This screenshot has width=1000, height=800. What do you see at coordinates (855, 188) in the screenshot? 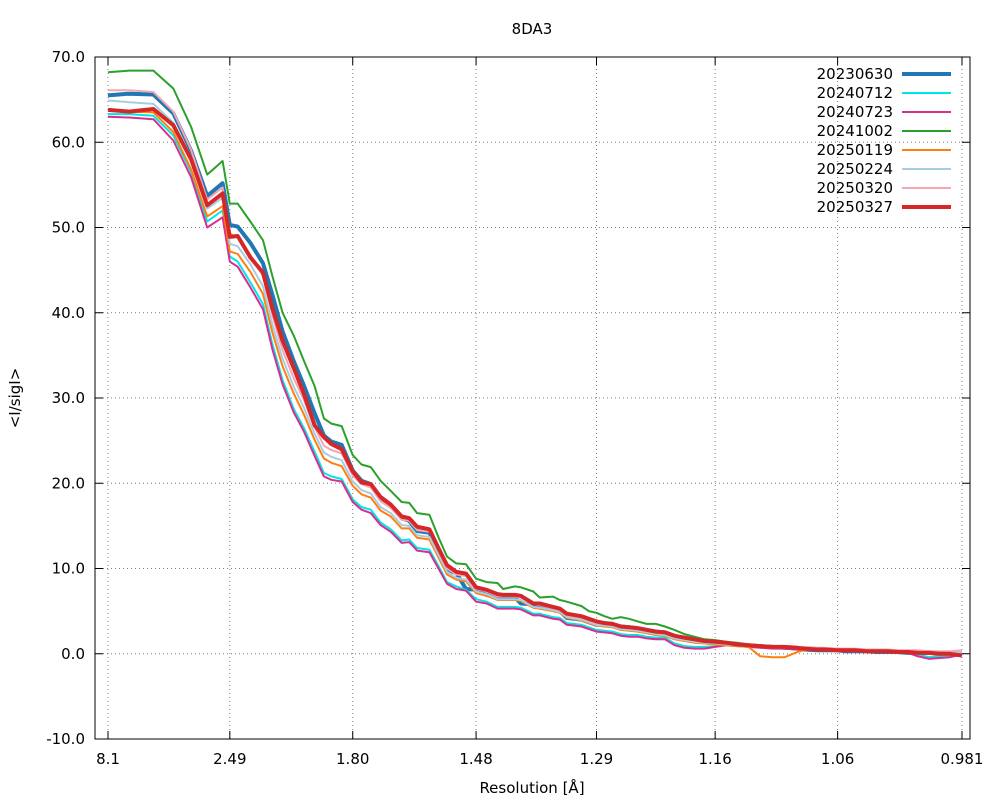
I see `legend-label: 20250320` at bounding box center [855, 188].